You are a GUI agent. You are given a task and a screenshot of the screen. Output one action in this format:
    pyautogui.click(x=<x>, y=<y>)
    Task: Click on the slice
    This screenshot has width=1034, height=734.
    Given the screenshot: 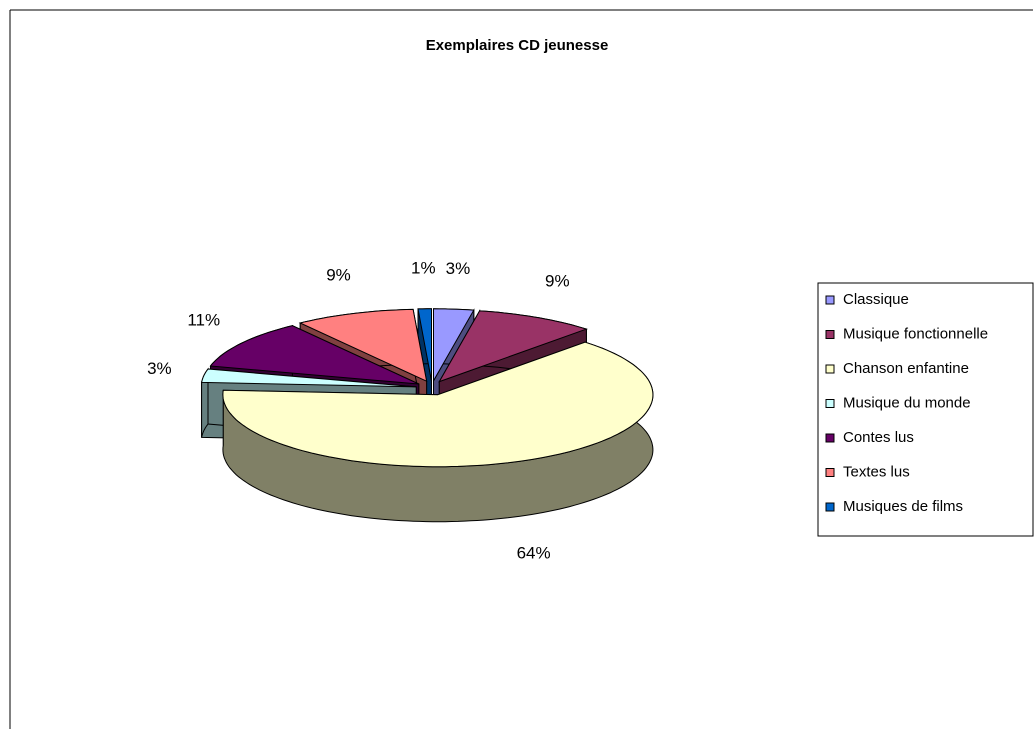 What is the action you would take?
    pyautogui.click(x=438, y=432)
    